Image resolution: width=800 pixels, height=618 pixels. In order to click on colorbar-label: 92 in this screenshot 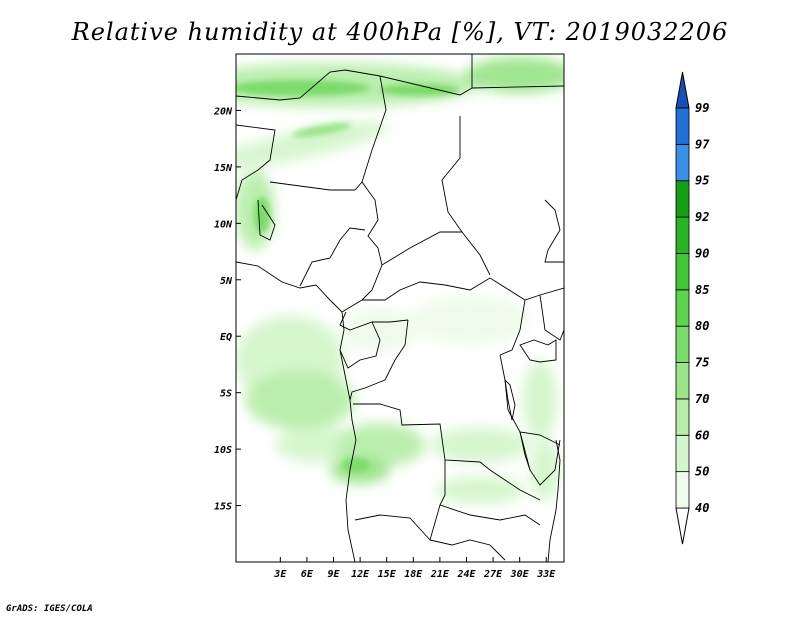, I will do `click(702, 217)`.